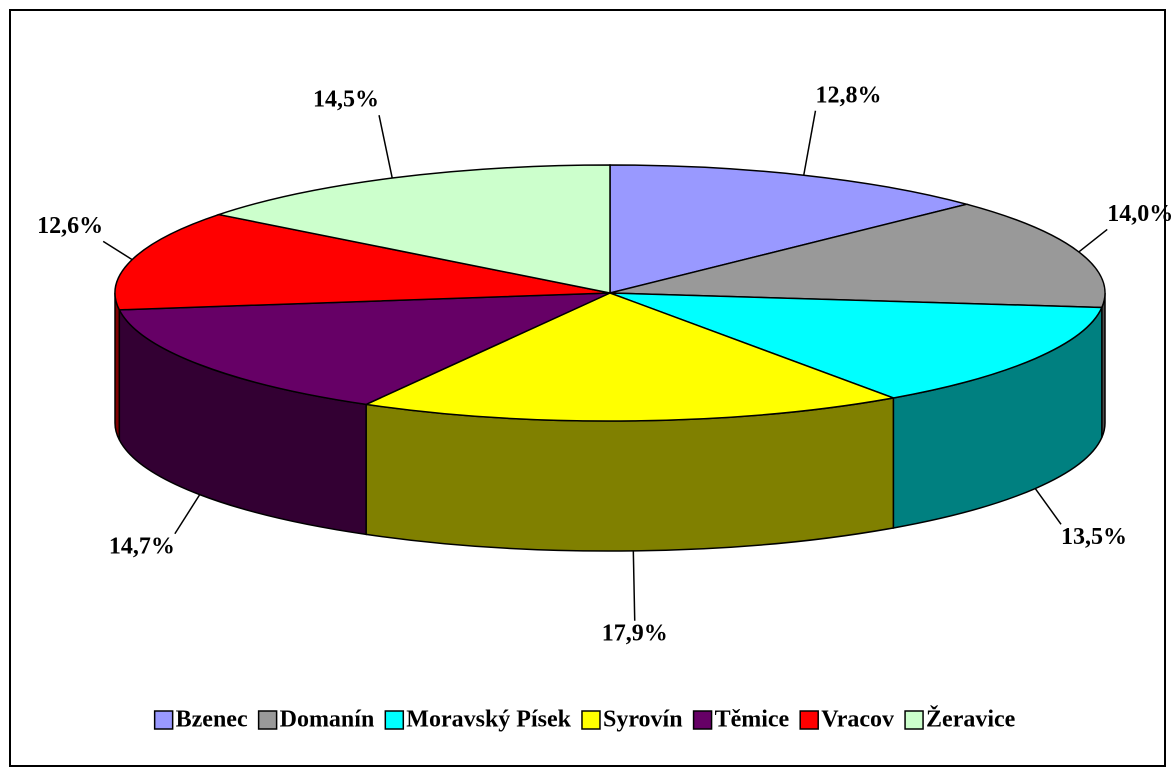 Image resolution: width=1175 pixels, height=776 pixels. Describe the element at coordinates (643, 720) in the screenshot. I see `legend-label: Syrovín` at that location.